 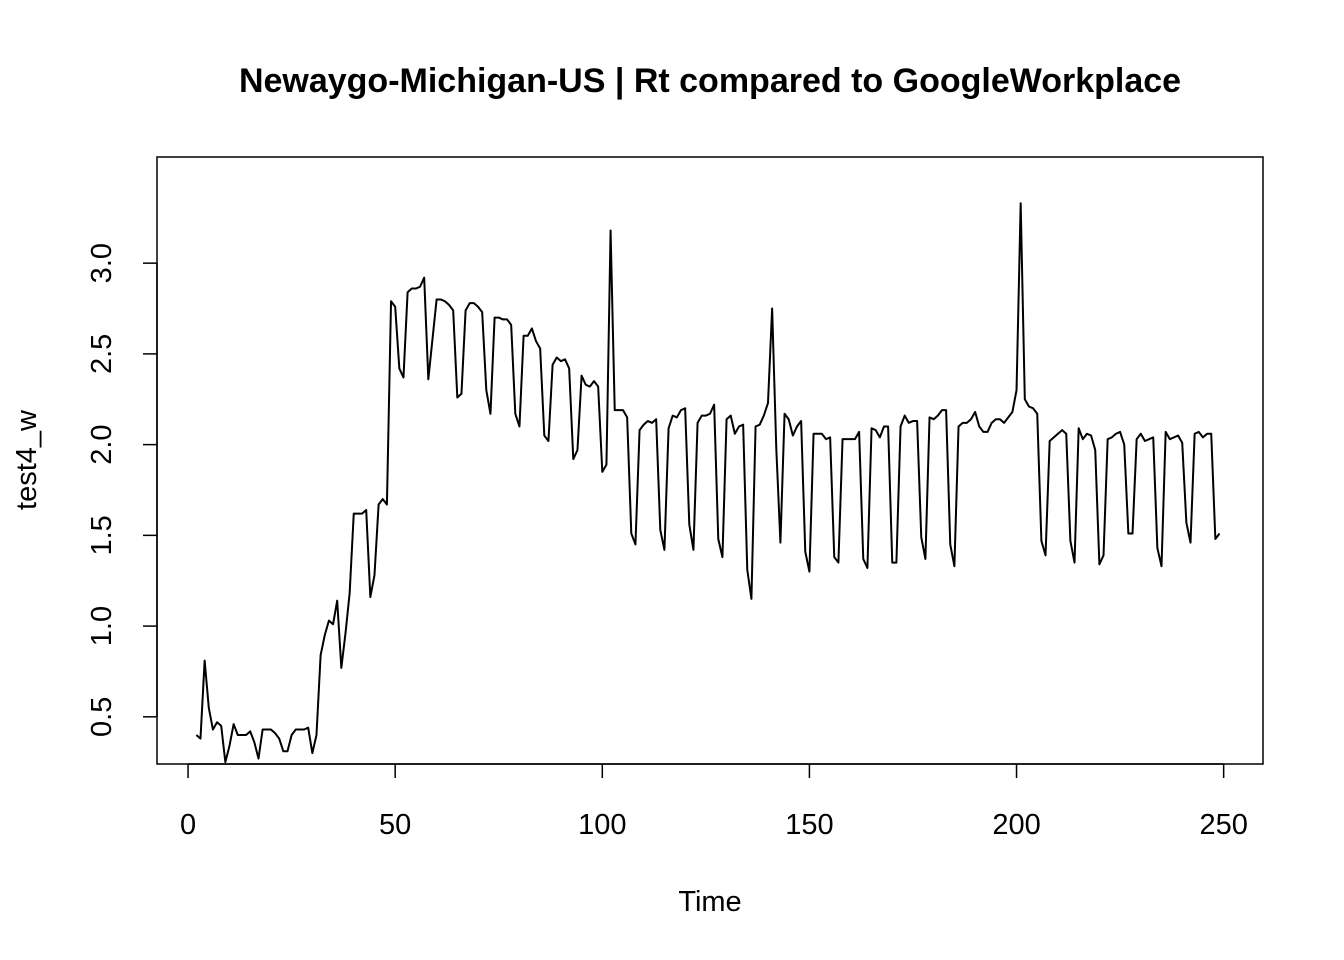 I want to click on y-tick-label: 0.5, so click(x=102, y=717).